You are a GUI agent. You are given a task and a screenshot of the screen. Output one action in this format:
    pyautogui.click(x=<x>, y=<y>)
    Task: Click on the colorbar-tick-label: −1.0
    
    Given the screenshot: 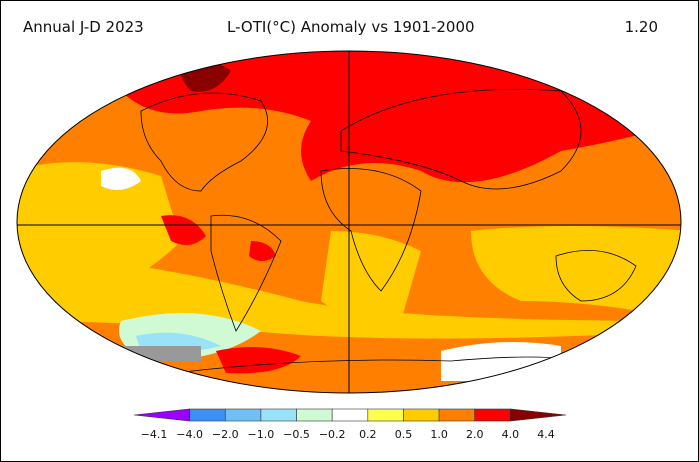 What is the action you would take?
    pyautogui.click(x=261, y=434)
    